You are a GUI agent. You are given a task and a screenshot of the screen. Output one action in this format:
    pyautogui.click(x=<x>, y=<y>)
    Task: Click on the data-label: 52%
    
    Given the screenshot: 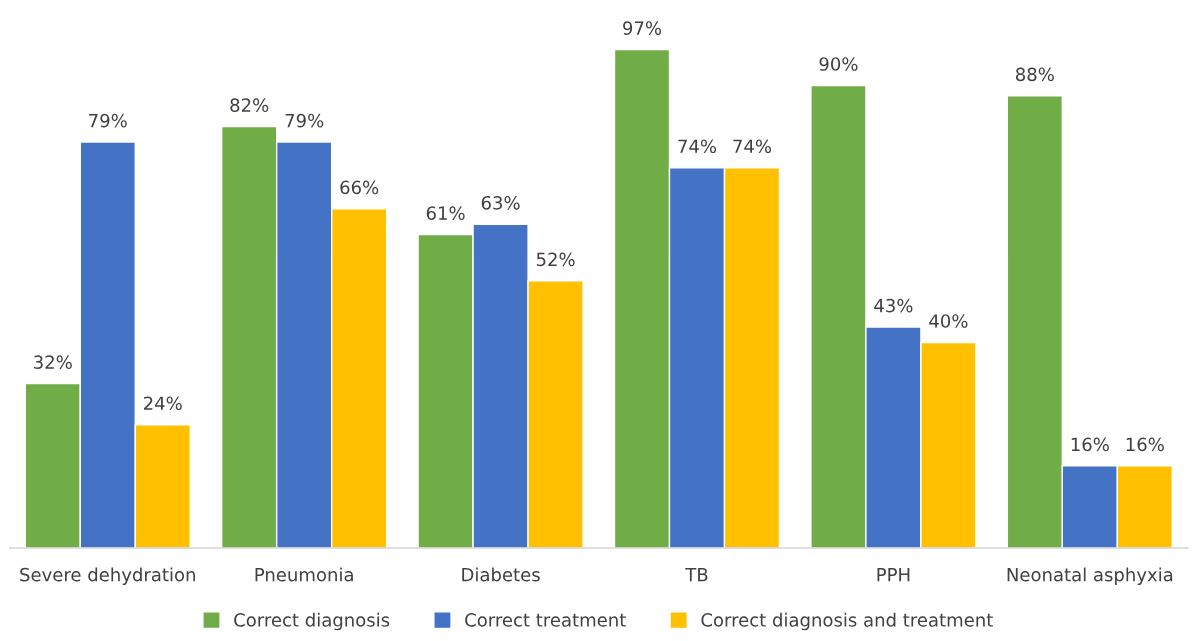 What is the action you would take?
    pyautogui.click(x=555, y=259)
    